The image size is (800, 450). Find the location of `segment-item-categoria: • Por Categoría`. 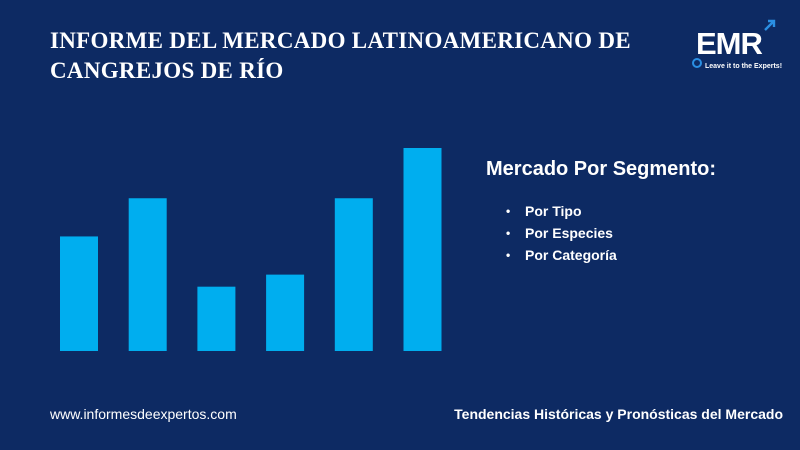

segment-item-categoria: • Por Categoría is located at coordinates (561, 255).